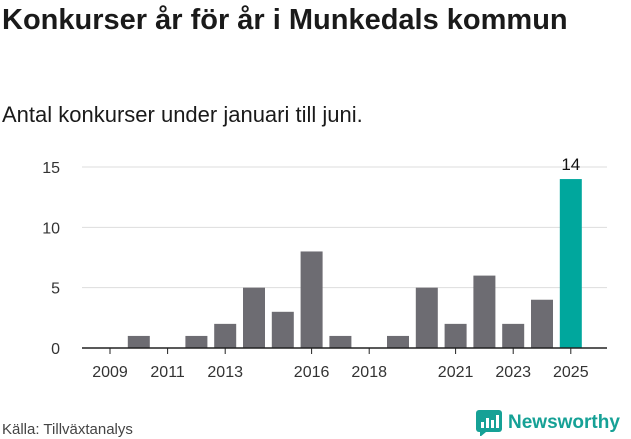 The image size is (631, 439). What do you see at coordinates (110, 372) in the screenshot?
I see `x-tick-label: 2009` at bounding box center [110, 372].